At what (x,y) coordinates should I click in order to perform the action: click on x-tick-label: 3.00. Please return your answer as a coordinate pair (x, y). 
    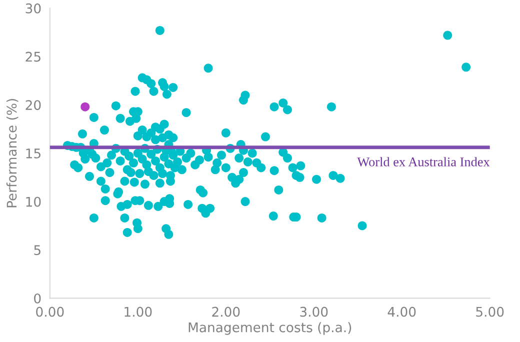
    Looking at the image, I should click on (314, 311).